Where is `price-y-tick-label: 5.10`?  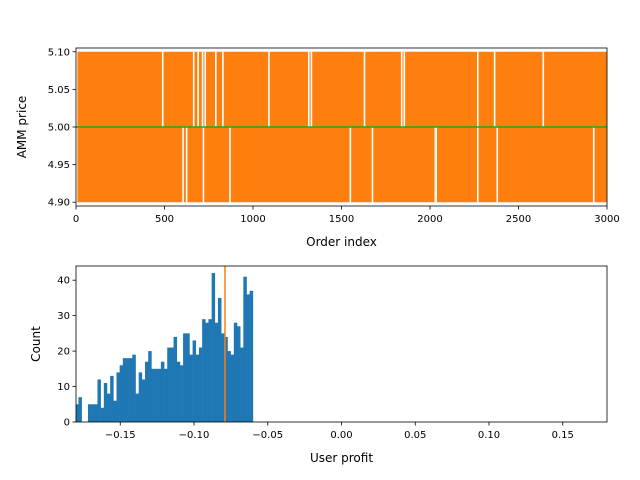
price-y-tick-label: 5.10 is located at coordinates (59, 52).